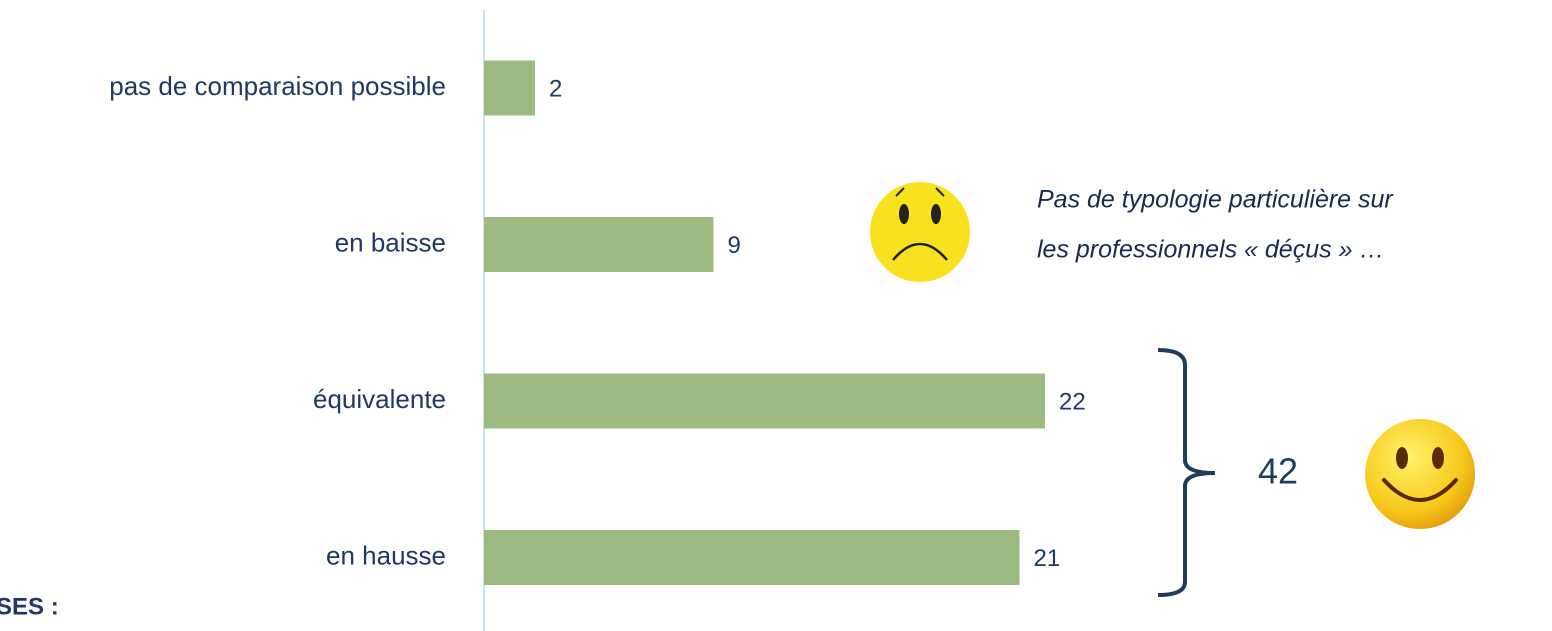 The width and height of the screenshot is (1552, 631). What do you see at coordinates (1047, 558) in the screenshot?
I see `value-label: 21` at bounding box center [1047, 558].